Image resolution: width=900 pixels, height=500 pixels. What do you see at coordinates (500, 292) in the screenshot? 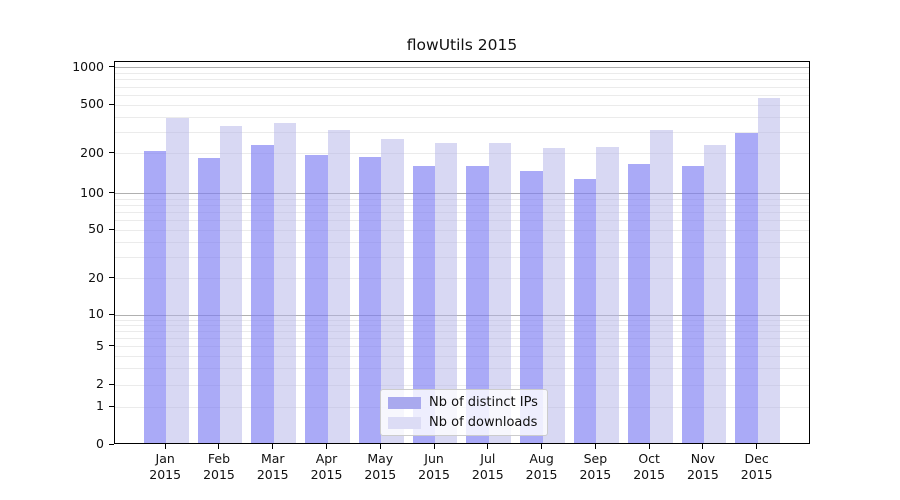
I see `bar-jul-downloads` at bounding box center [500, 292].